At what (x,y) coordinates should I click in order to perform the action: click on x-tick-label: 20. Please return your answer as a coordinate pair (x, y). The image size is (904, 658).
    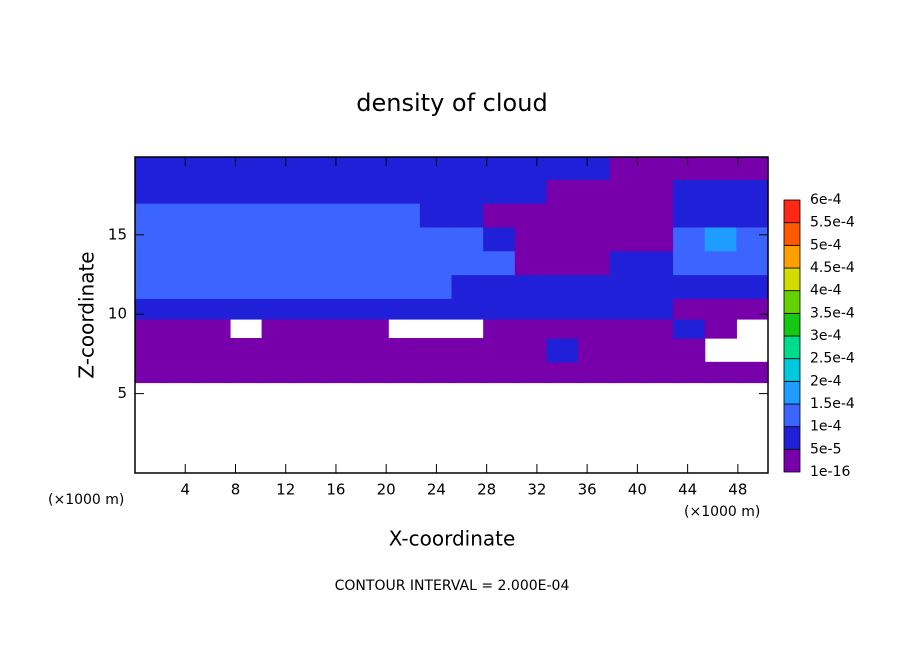
    Looking at the image, I should click on (386, 490).